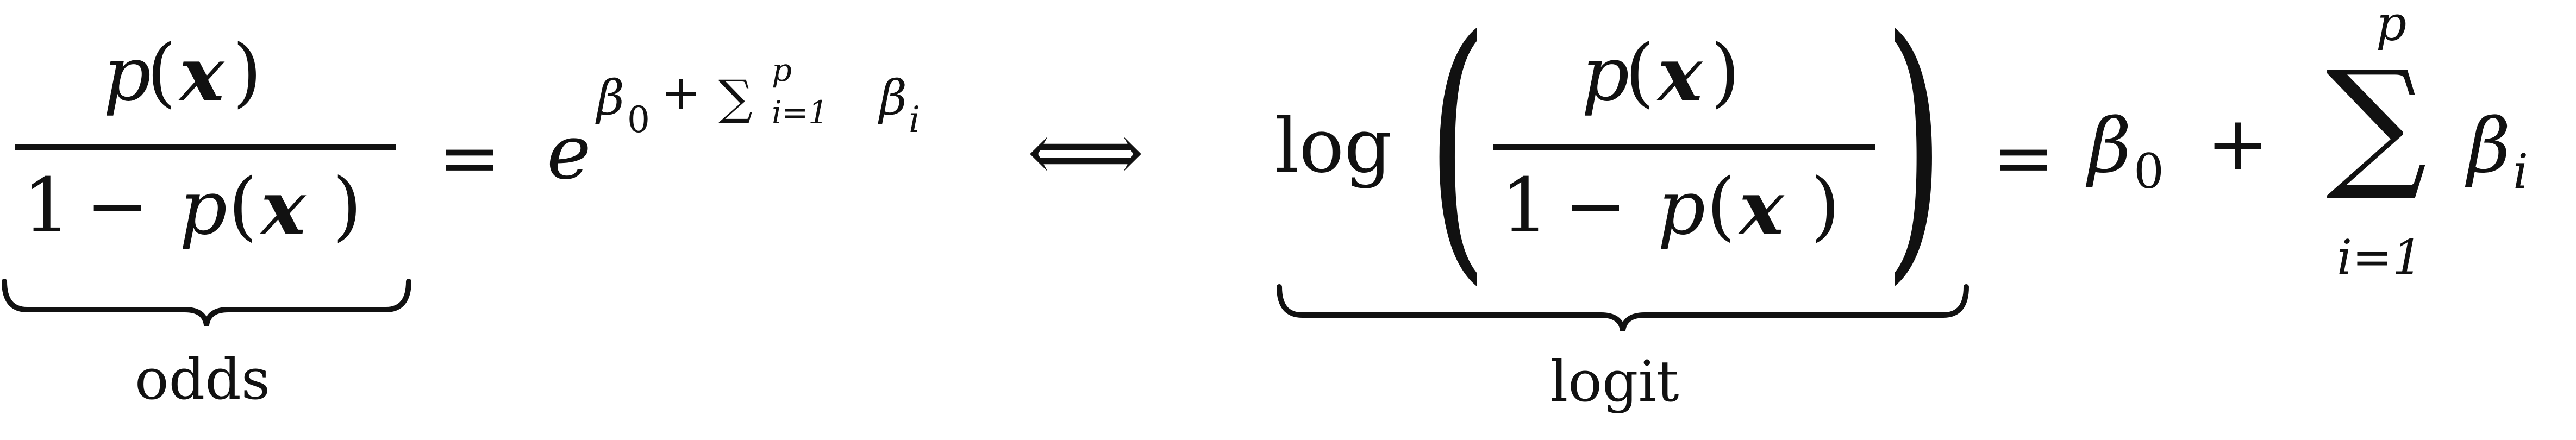 The image size is (2576, 440). I want to click on lhs-num-close-paren: ), so click(247, 72).